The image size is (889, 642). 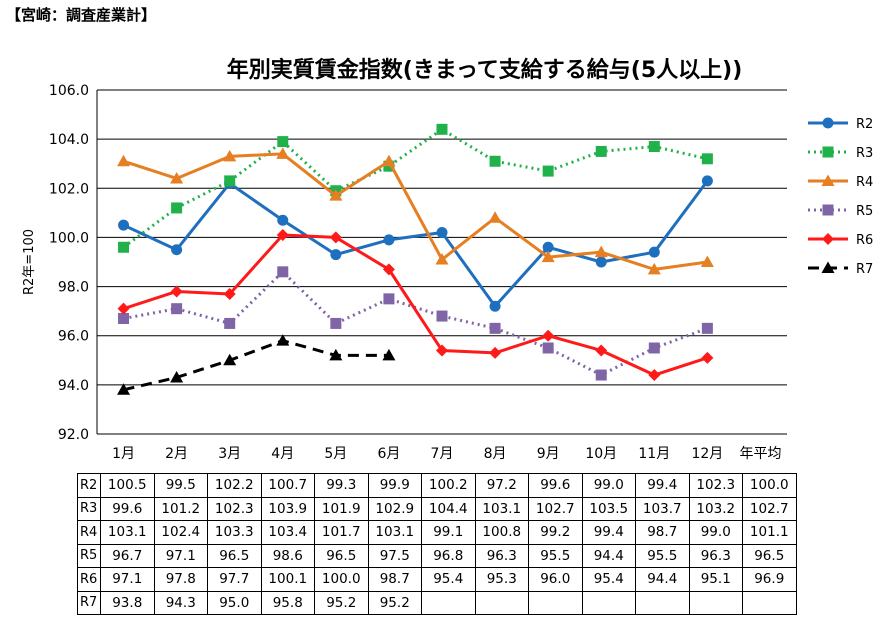 I want to click on table-cell: 101.2, so click(x=180, y=508).